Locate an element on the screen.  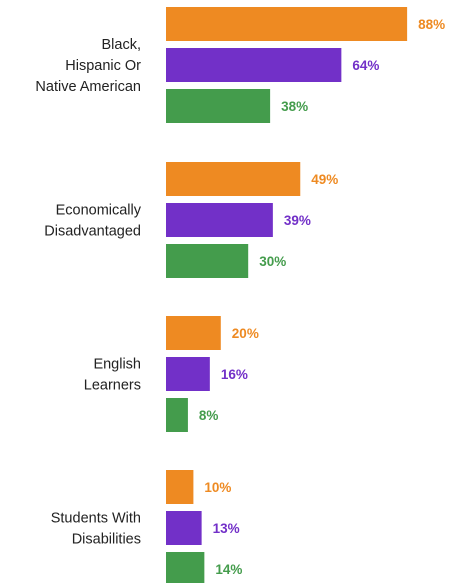
category-label-line: Native American is located at coordinates (88, 87).